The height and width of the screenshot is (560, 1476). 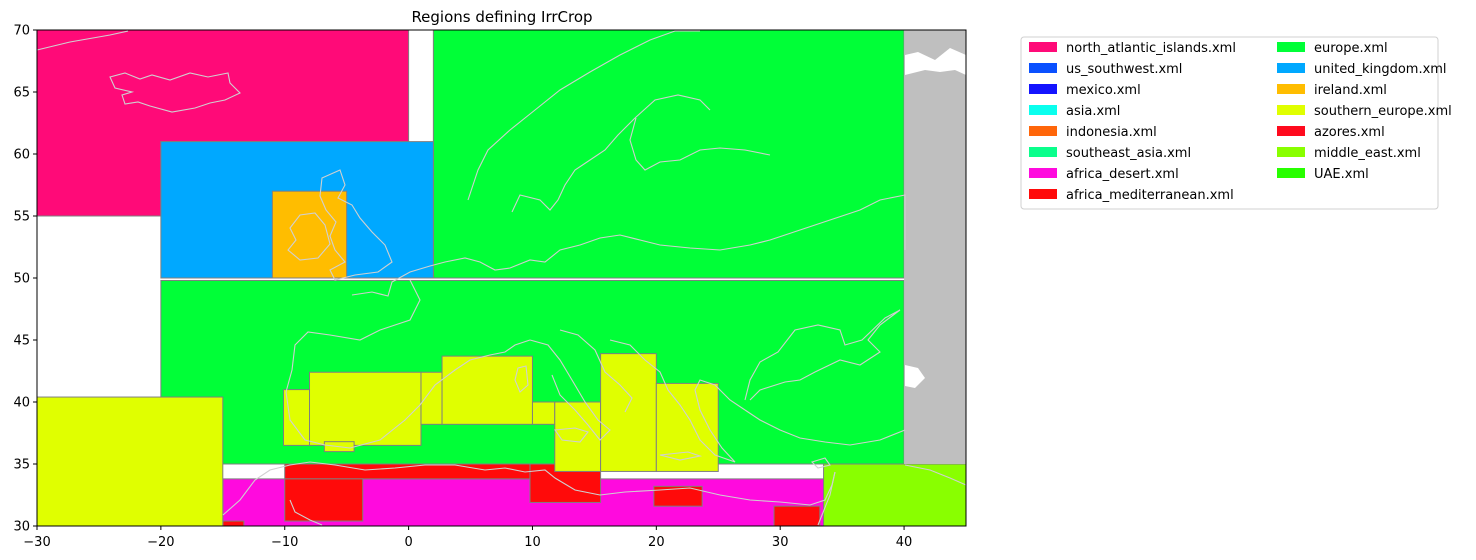 I want to click on legend-label: southern_europe.xml, so click(x=1383, y=111).